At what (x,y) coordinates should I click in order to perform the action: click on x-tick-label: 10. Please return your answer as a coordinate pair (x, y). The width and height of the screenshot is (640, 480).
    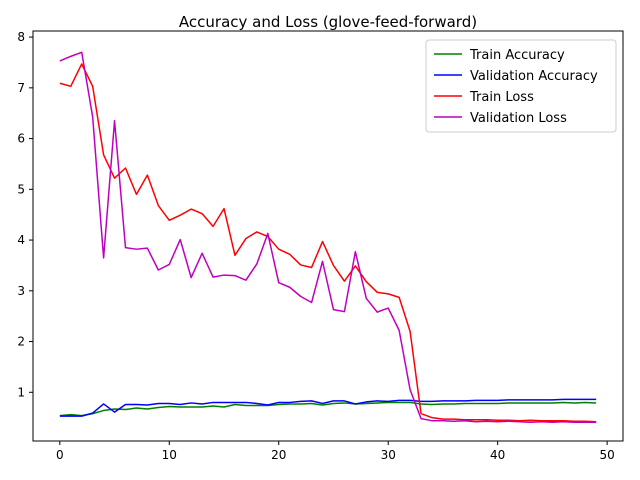
    Looking at the image, I should click on (169, 455).